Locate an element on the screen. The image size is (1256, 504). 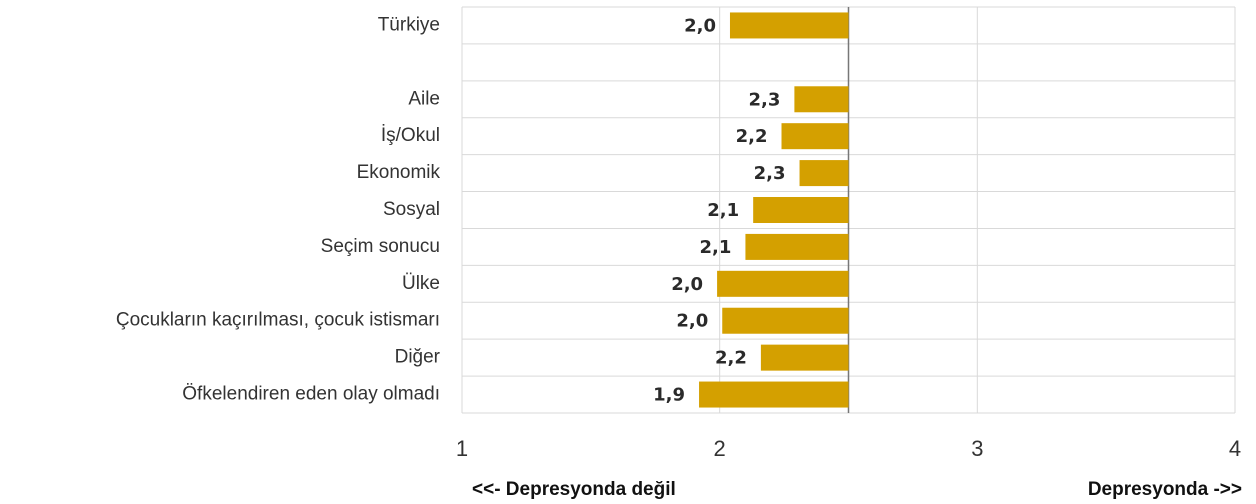
category-label: Ekonomik is located at coordinates (399, 172).